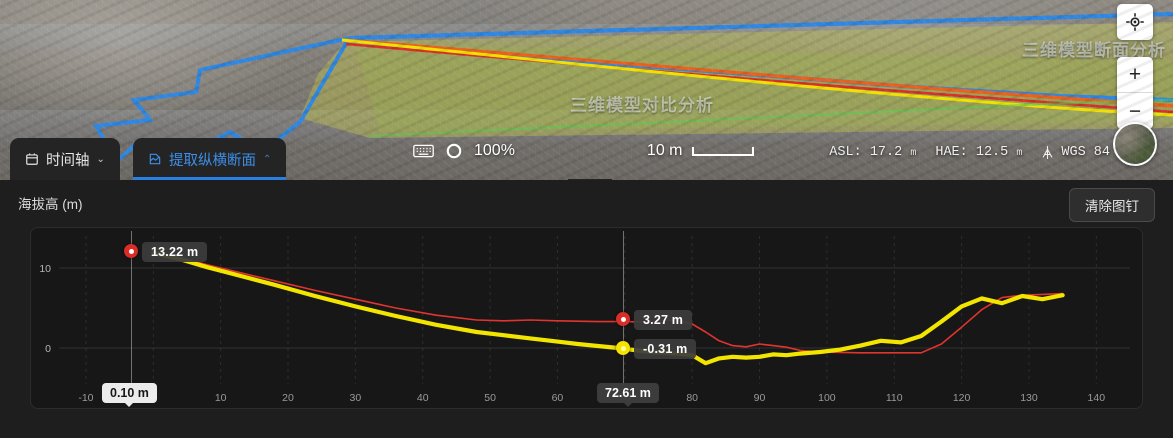  What do you see at coordinates (490, 398) in the screenshot?
I see `x-tick-label: 50` at bounding box center [490, 398].